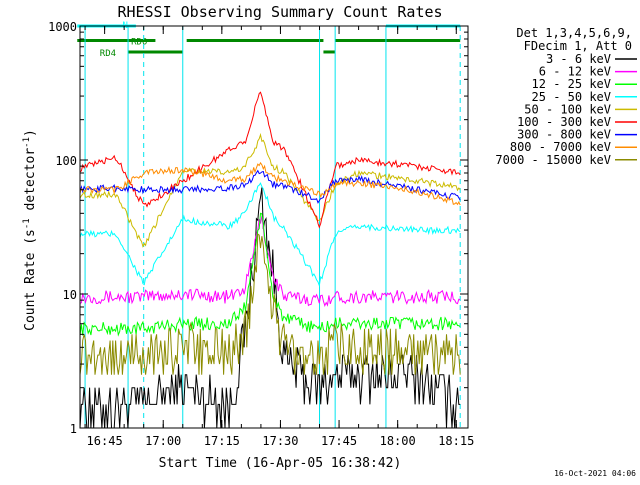 Image resolution: width=640 pixels, height=485 pixels. What do you see at coordinates (222, 441) in the screenshot?
I see `x-tick-label: 17:15` at bounding box center [222, 441].